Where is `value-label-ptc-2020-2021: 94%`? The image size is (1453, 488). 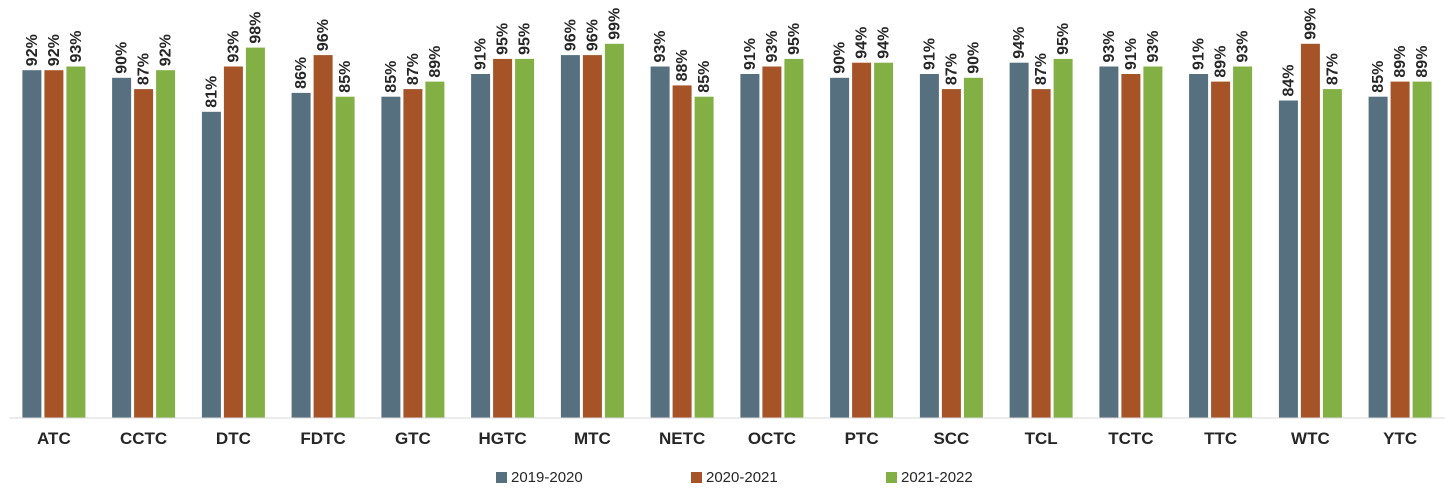
value-label-ptc-2020-2021: 94% is located at coordinates (862, 43).